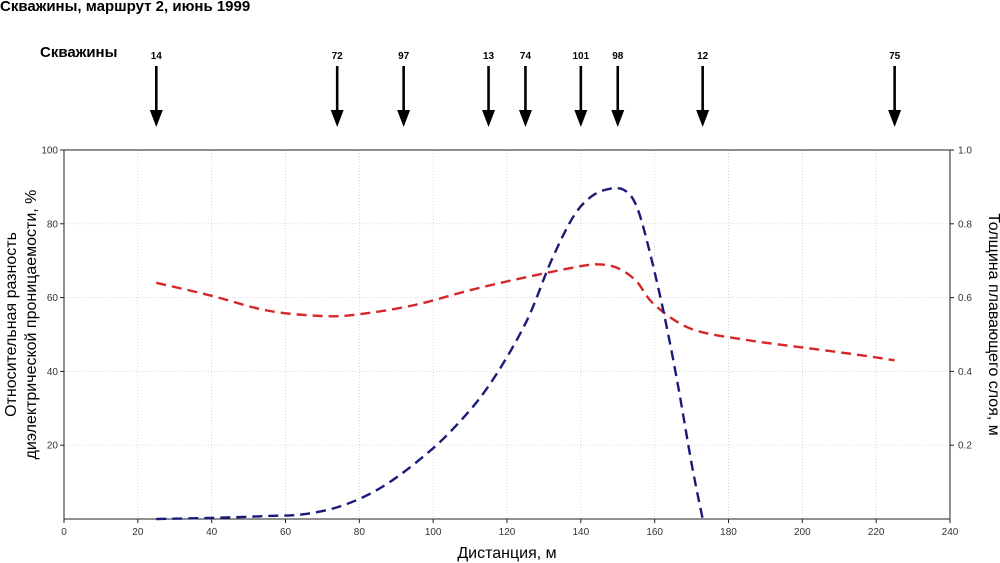 The image size is (1000, 563). What do you see at coordinates (360, 532) in the screenshot?
I see `x-tick-label: 80` at bounding box center [360, 532].